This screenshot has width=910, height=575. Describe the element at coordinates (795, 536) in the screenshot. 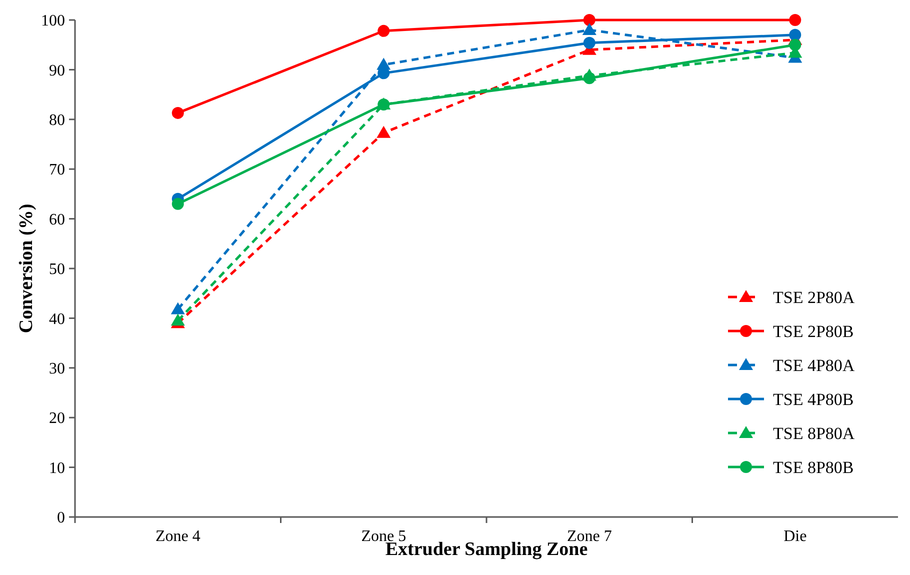

I see `x-tick-label: Die` at that location.